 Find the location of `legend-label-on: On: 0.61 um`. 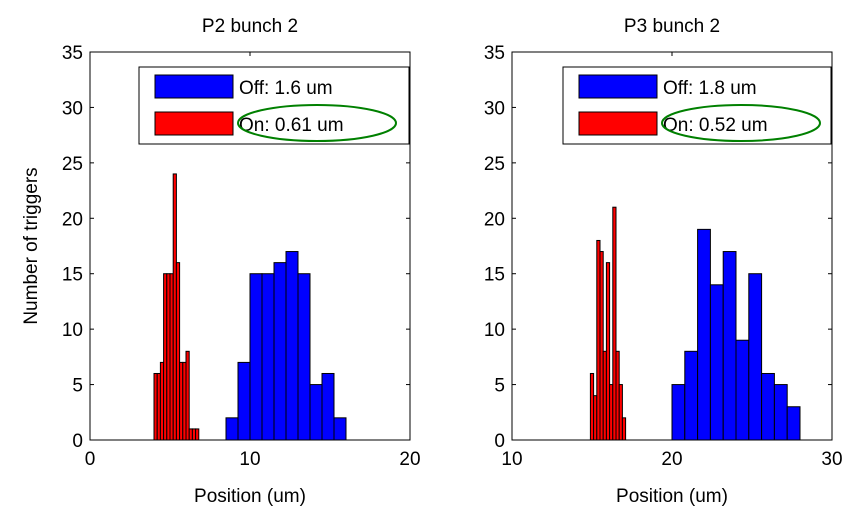

legend-label-on: On: 0.61 um is located at coordinates (291, 125).